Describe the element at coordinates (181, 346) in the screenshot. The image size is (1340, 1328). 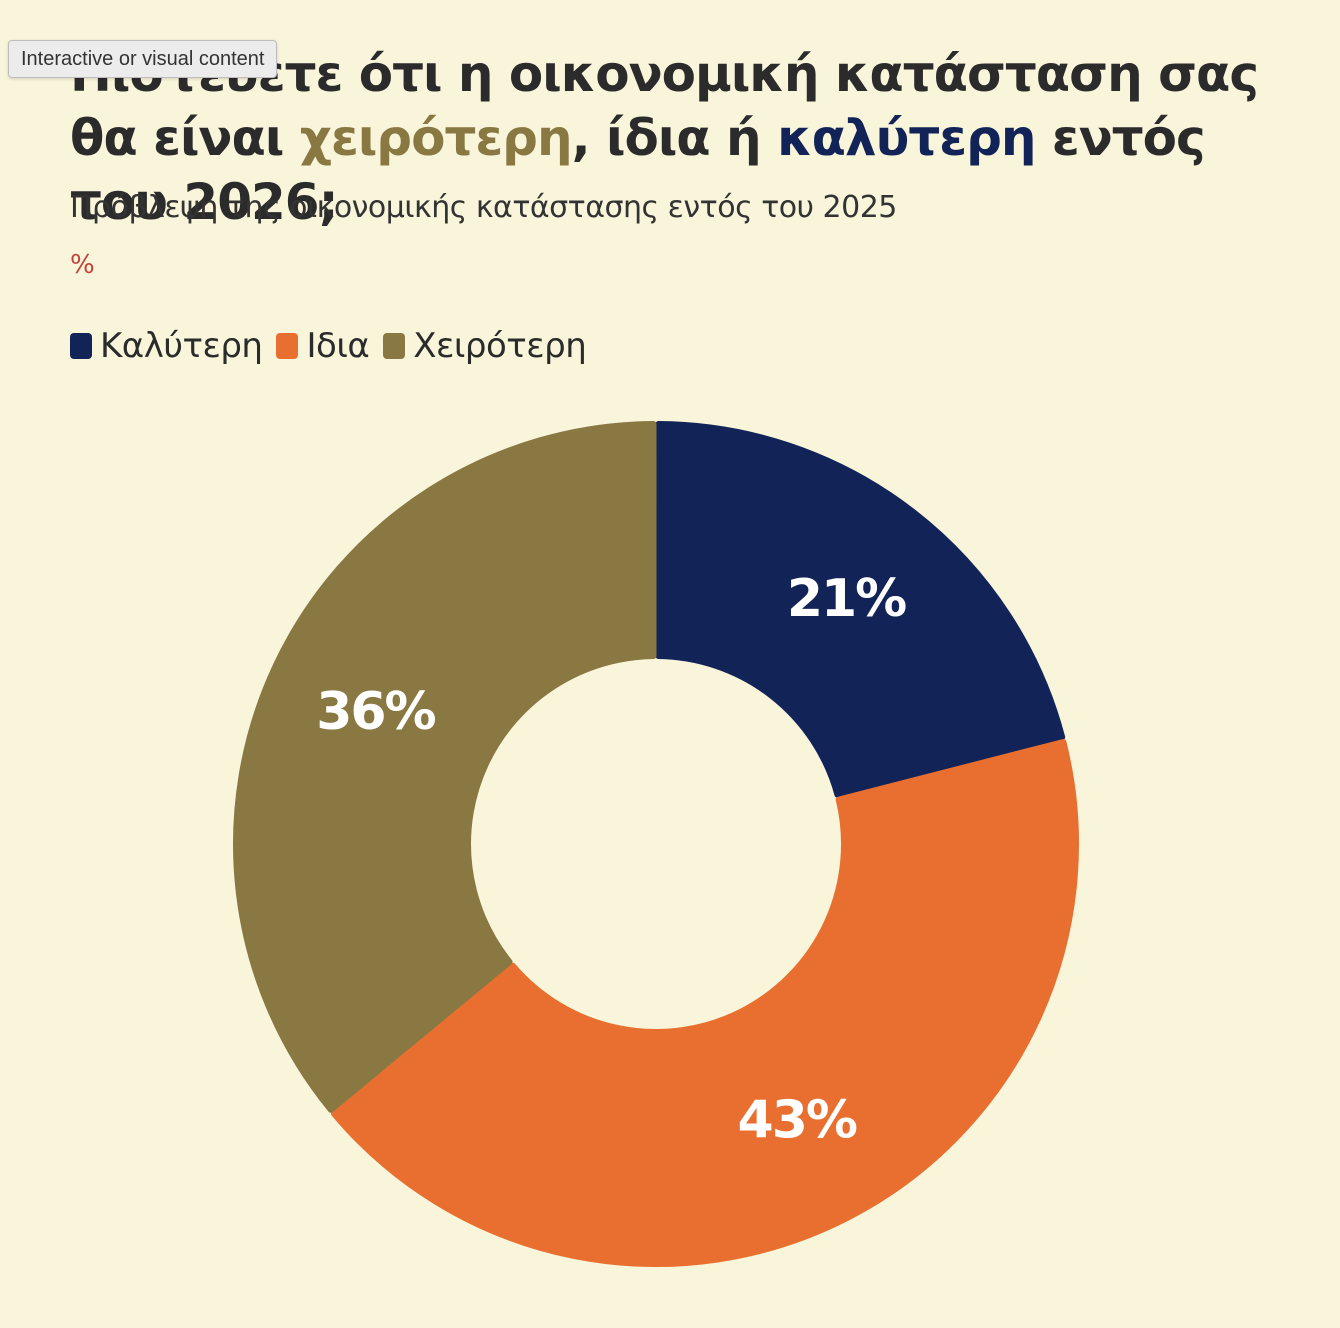
I see `legend-label-better: Καλύτερη` at that location.